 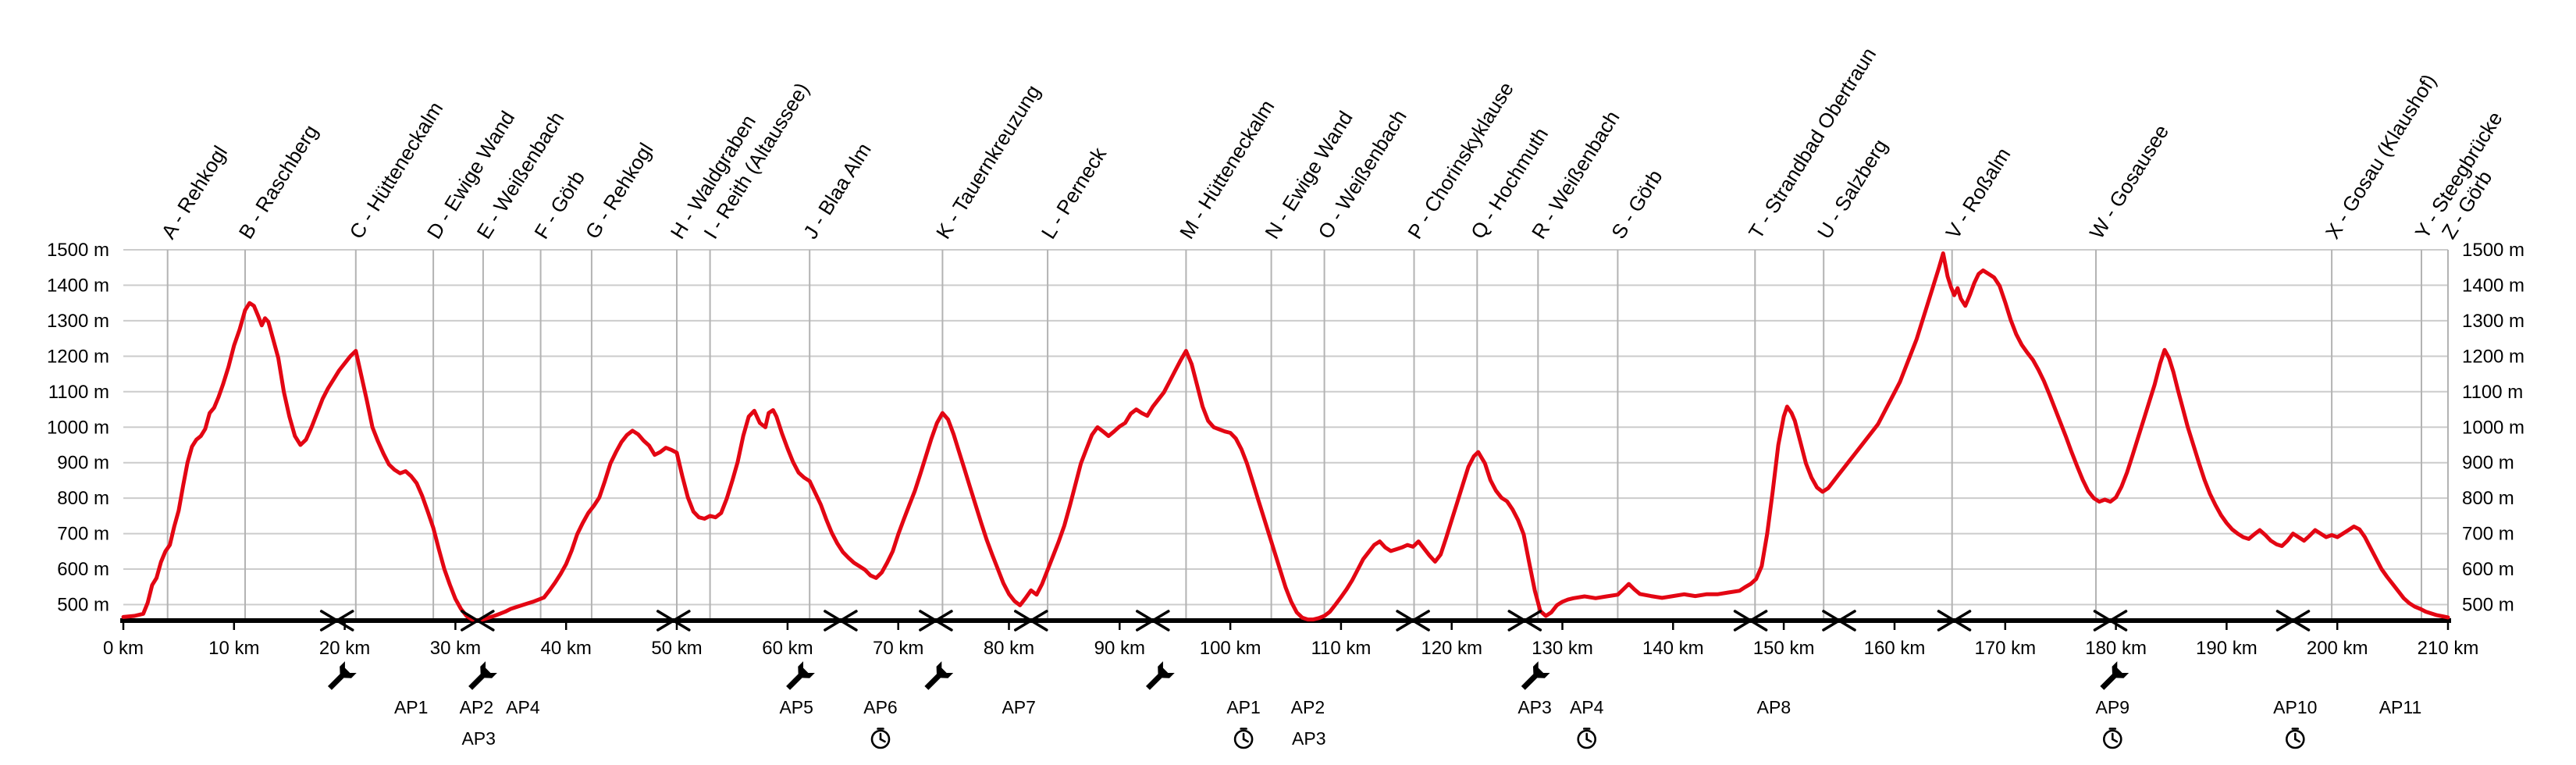 What do you see at coordinates (1019, 707) in the screenshot?
I see `ap-label: AP7` at bounding box center [1019, 707].